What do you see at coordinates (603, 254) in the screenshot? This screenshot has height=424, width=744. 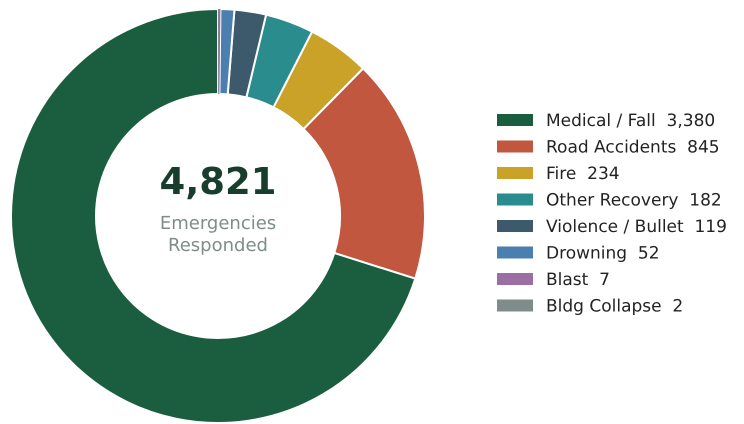 I see `legend-label: Drowning 52` at bounding box center [603, 254].